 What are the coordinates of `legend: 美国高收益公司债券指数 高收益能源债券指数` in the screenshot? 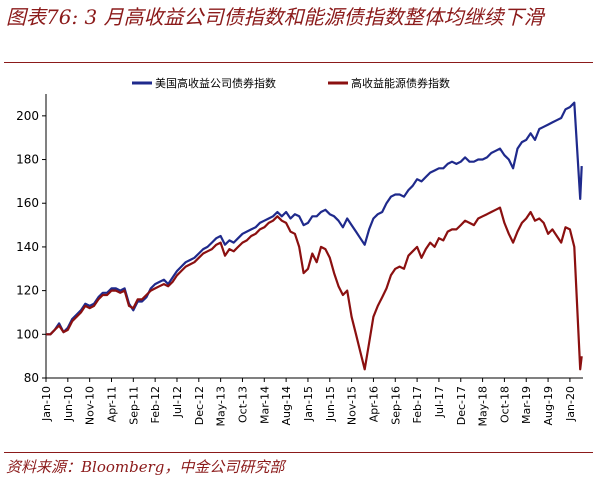 It's located at (291, 83).